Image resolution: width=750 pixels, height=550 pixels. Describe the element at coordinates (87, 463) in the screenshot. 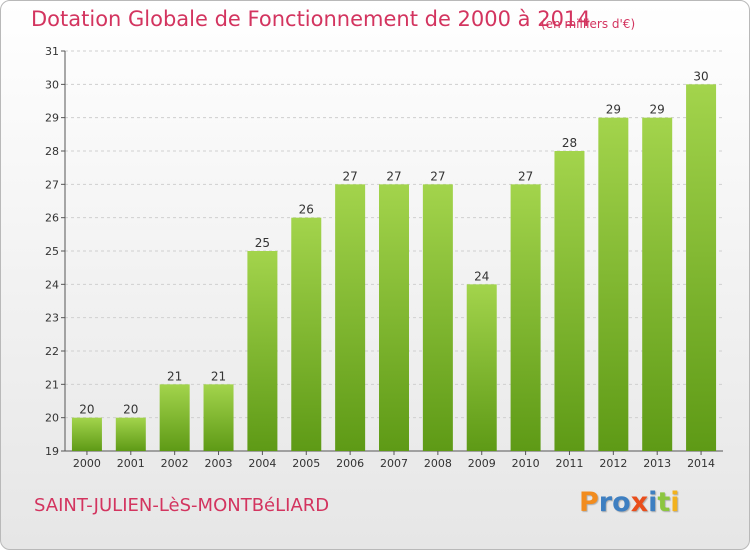

I see `x-tick-label: 2000` at that location.